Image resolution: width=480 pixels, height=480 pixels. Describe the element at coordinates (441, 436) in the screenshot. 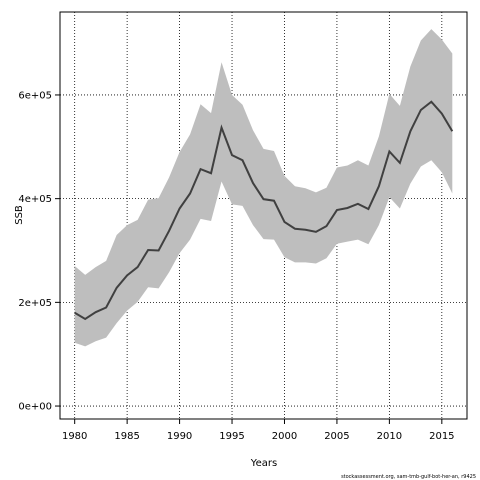

I see `x-tick-label: 2015` at that location.